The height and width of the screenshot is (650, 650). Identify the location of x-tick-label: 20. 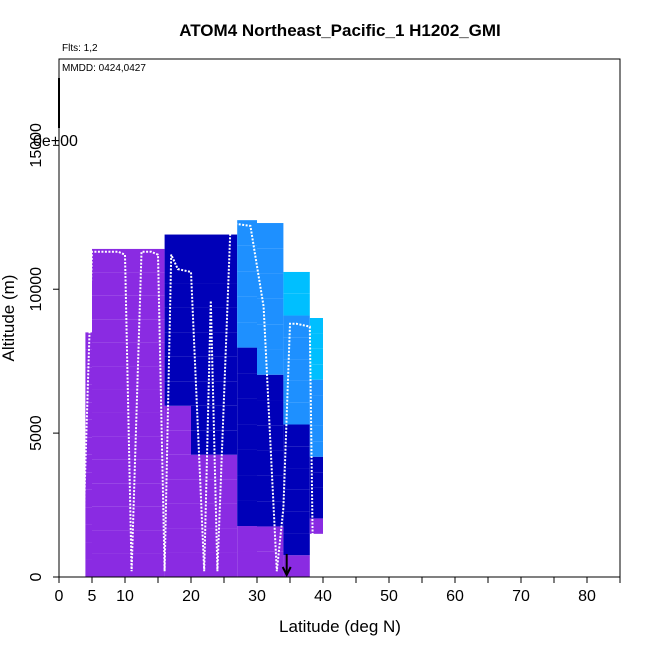
(191, 596).